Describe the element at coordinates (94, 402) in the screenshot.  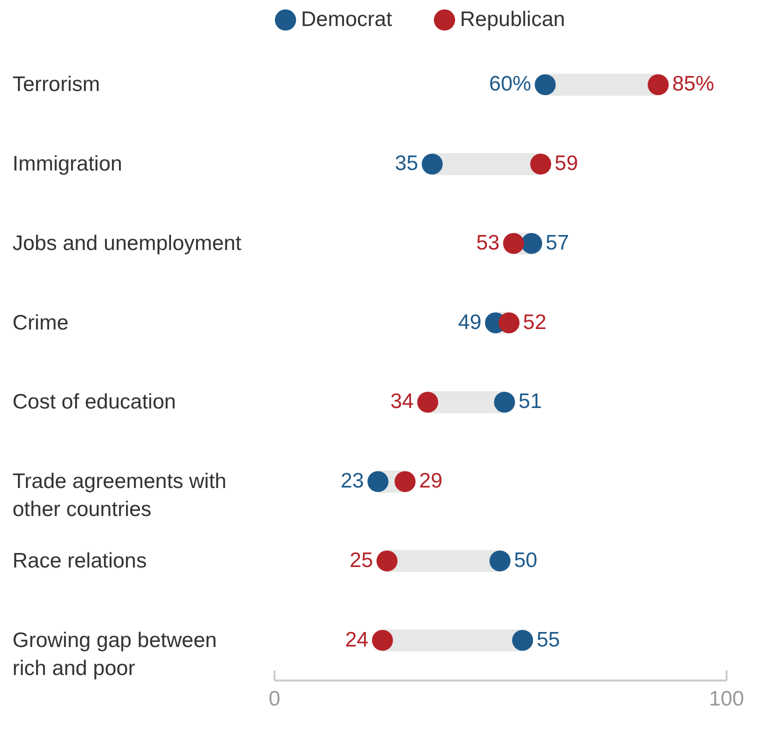
I see `y-tick-label: Cost of education` at that location.